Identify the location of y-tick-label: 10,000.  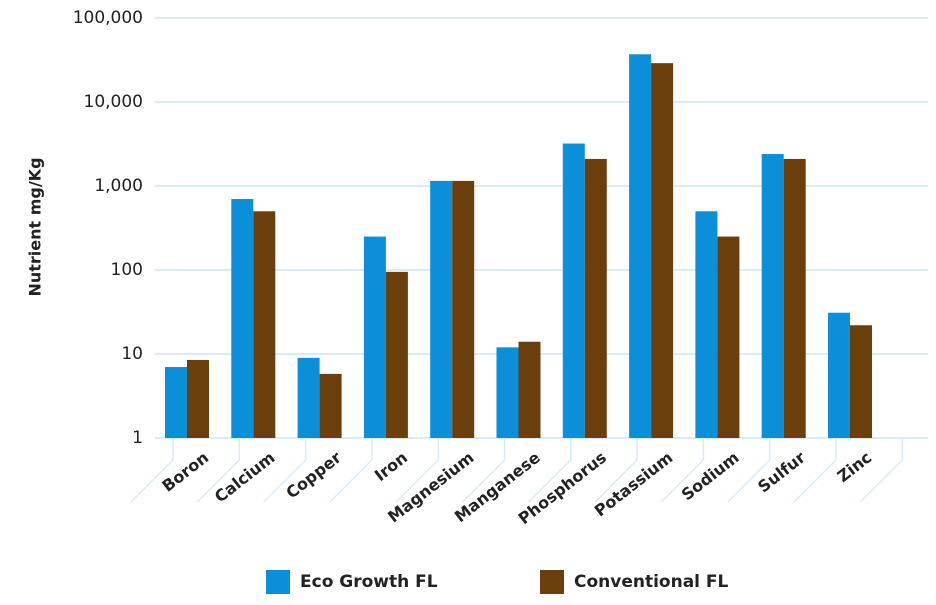
(113, 102).